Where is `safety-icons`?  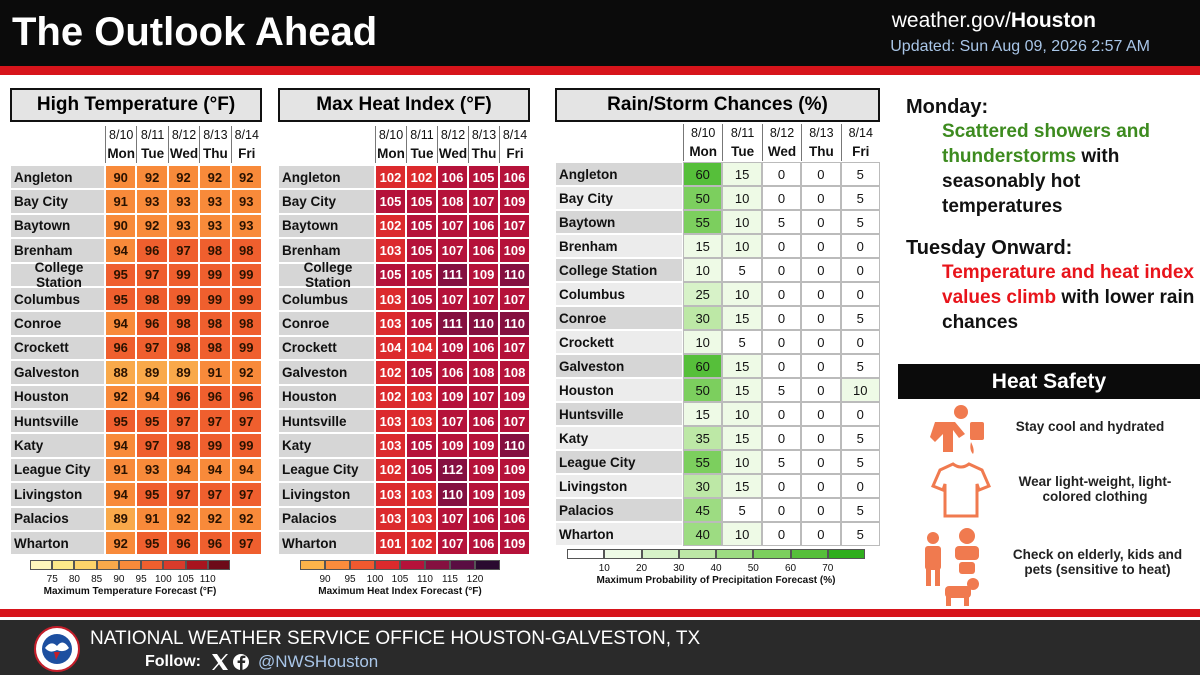 safety-icons is located at coordinates (958, 505).